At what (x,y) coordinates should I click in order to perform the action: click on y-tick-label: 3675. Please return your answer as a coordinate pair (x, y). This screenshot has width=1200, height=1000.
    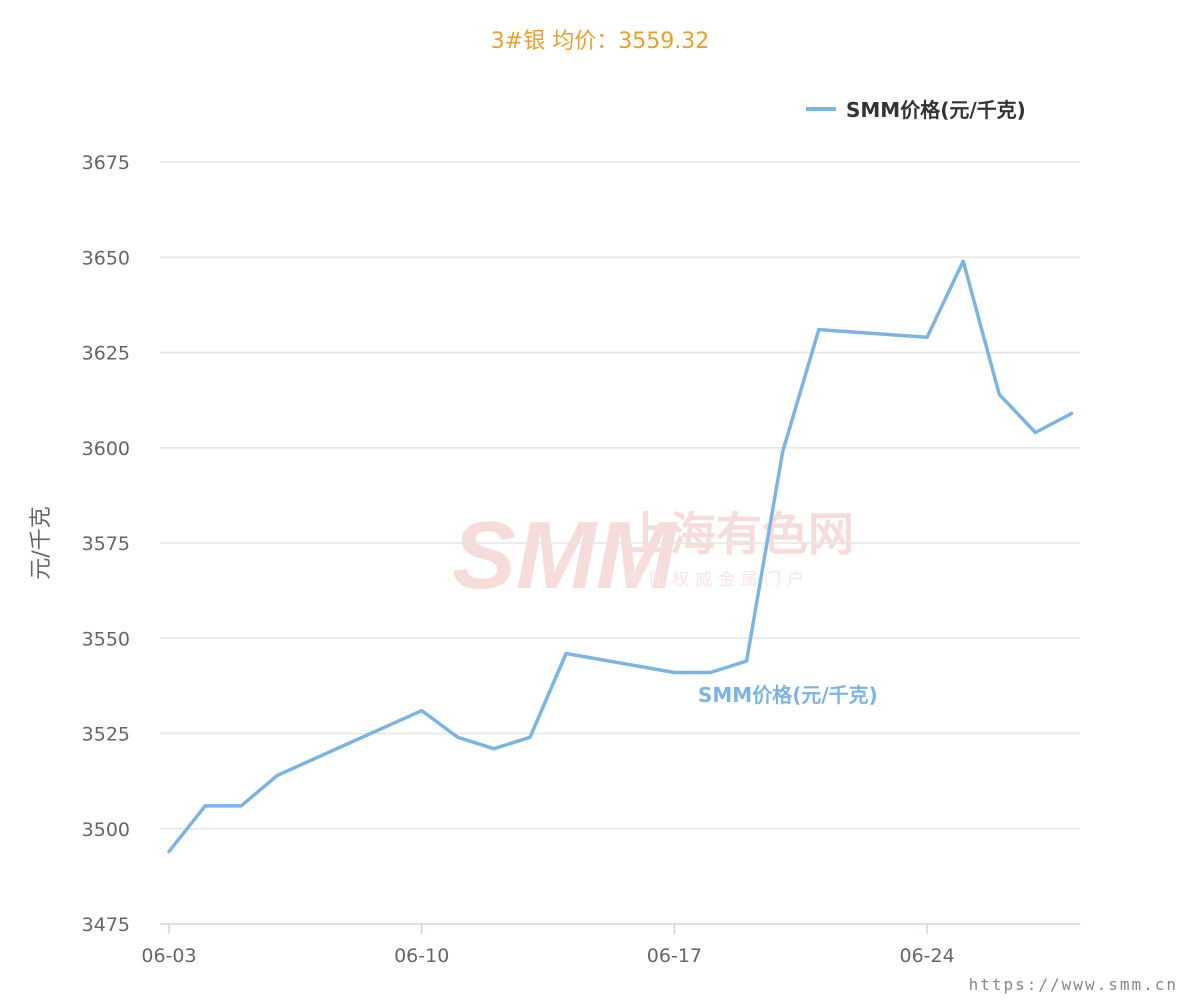
    Looking at the image, I should click on (106, 163).